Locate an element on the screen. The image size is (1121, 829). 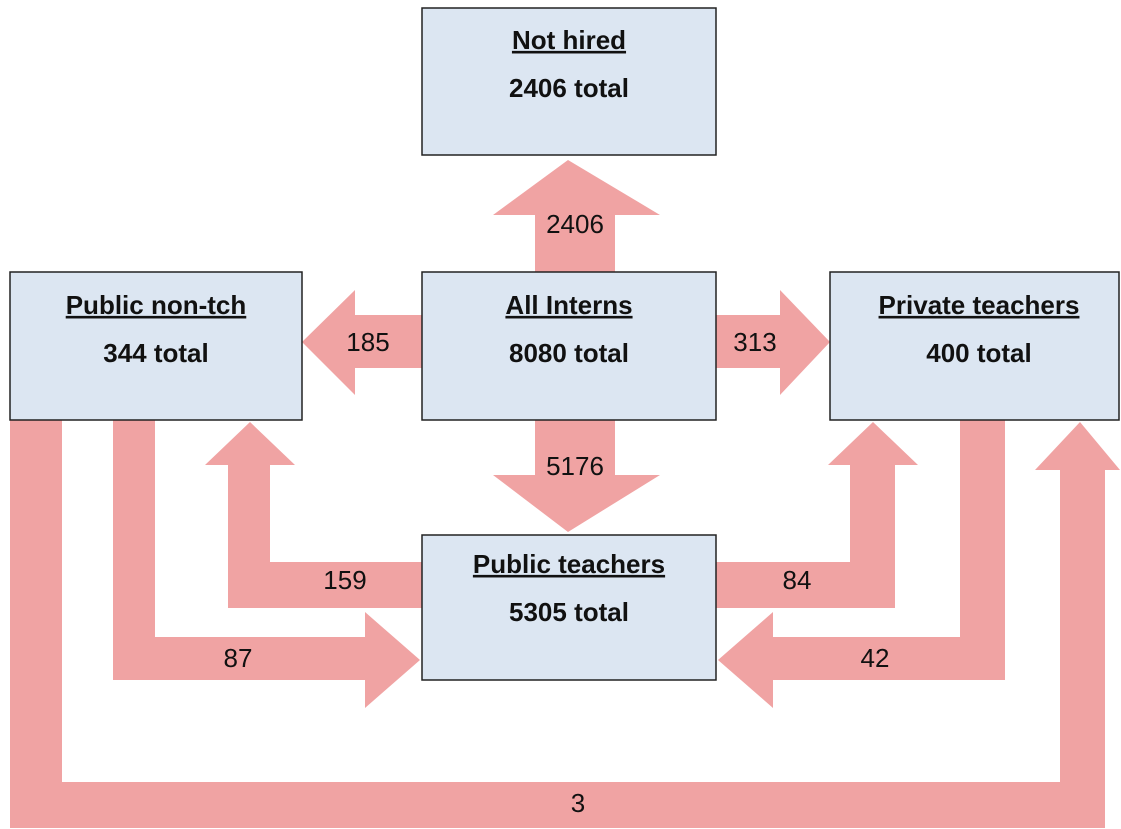
flow-label: 5176 is located at coordinates (575, 466).